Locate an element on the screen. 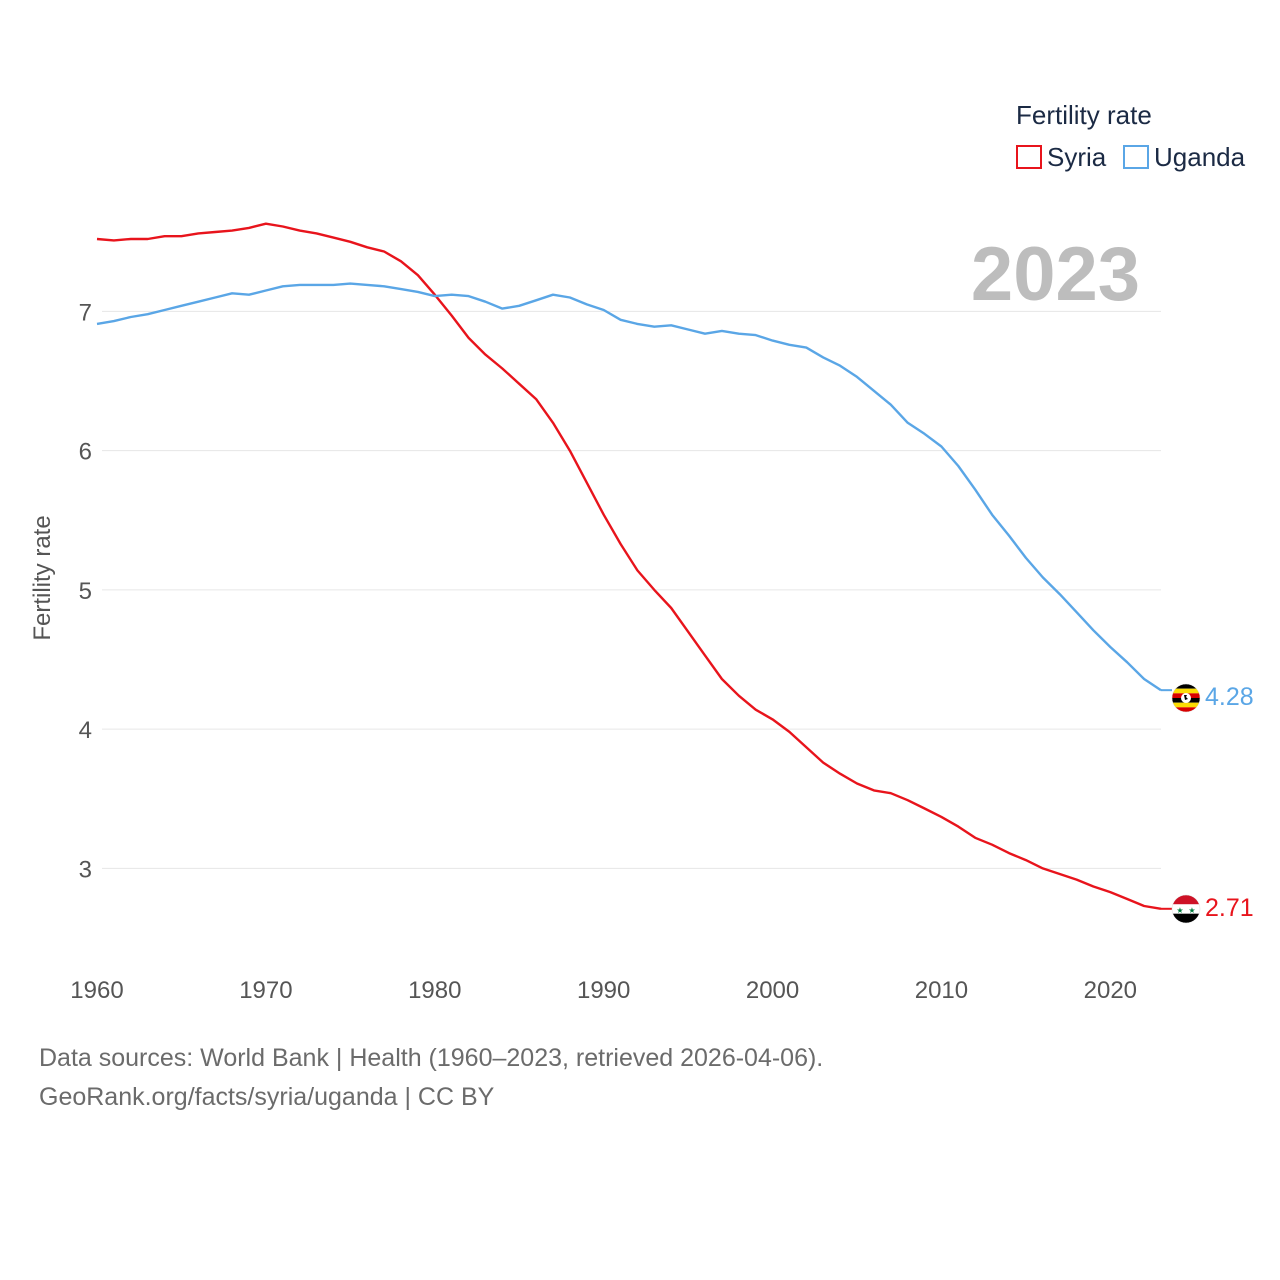 The height and width of the screenshot is (1280, 1280). x-tick-label: 2000 is located at coordinates (772, 990).